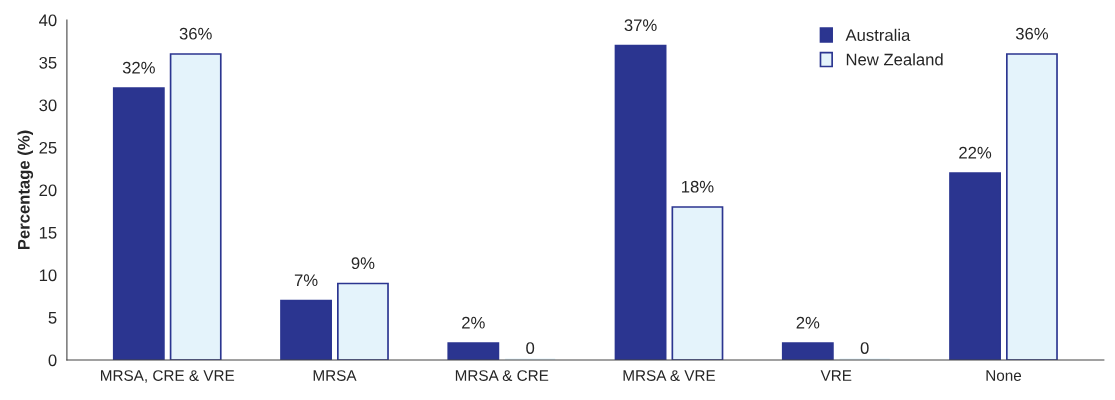  Describe the element at coordinates (48, 190) in the screenshot. I see `y-tick-label: 20` at that location.